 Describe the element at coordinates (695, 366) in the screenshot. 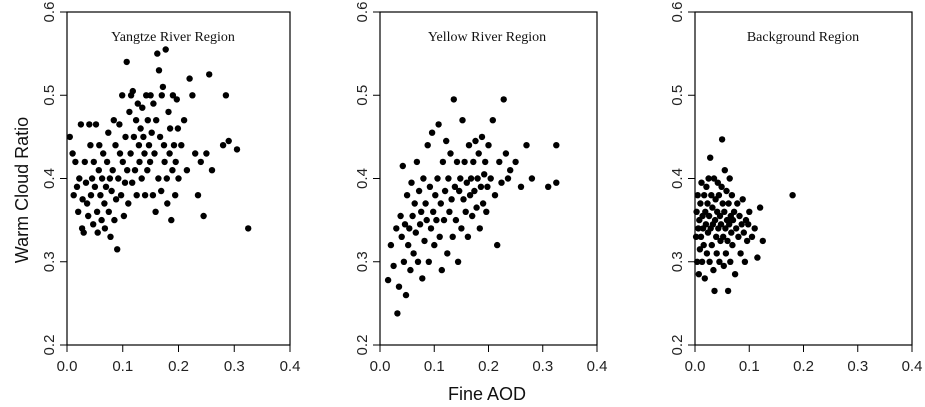

I see `x-tick-label: 0.0` at that location.